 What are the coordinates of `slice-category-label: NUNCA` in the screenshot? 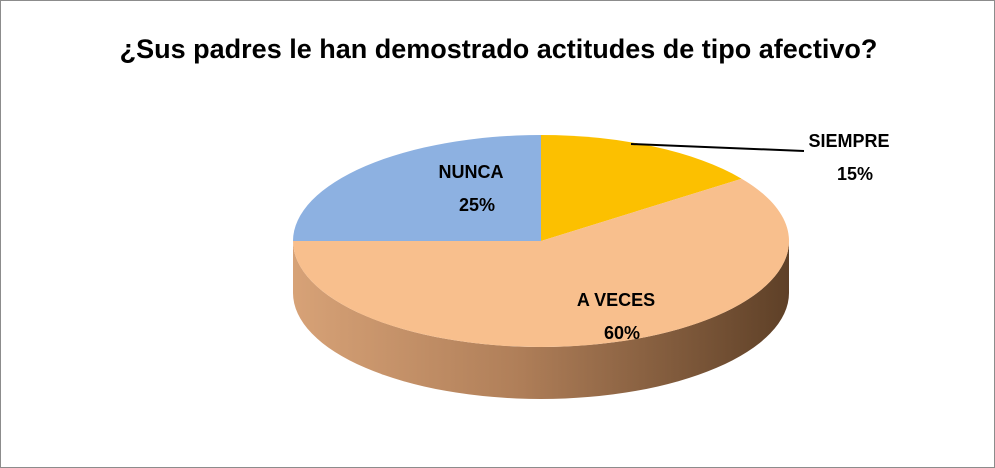 It's located at (471, 172).